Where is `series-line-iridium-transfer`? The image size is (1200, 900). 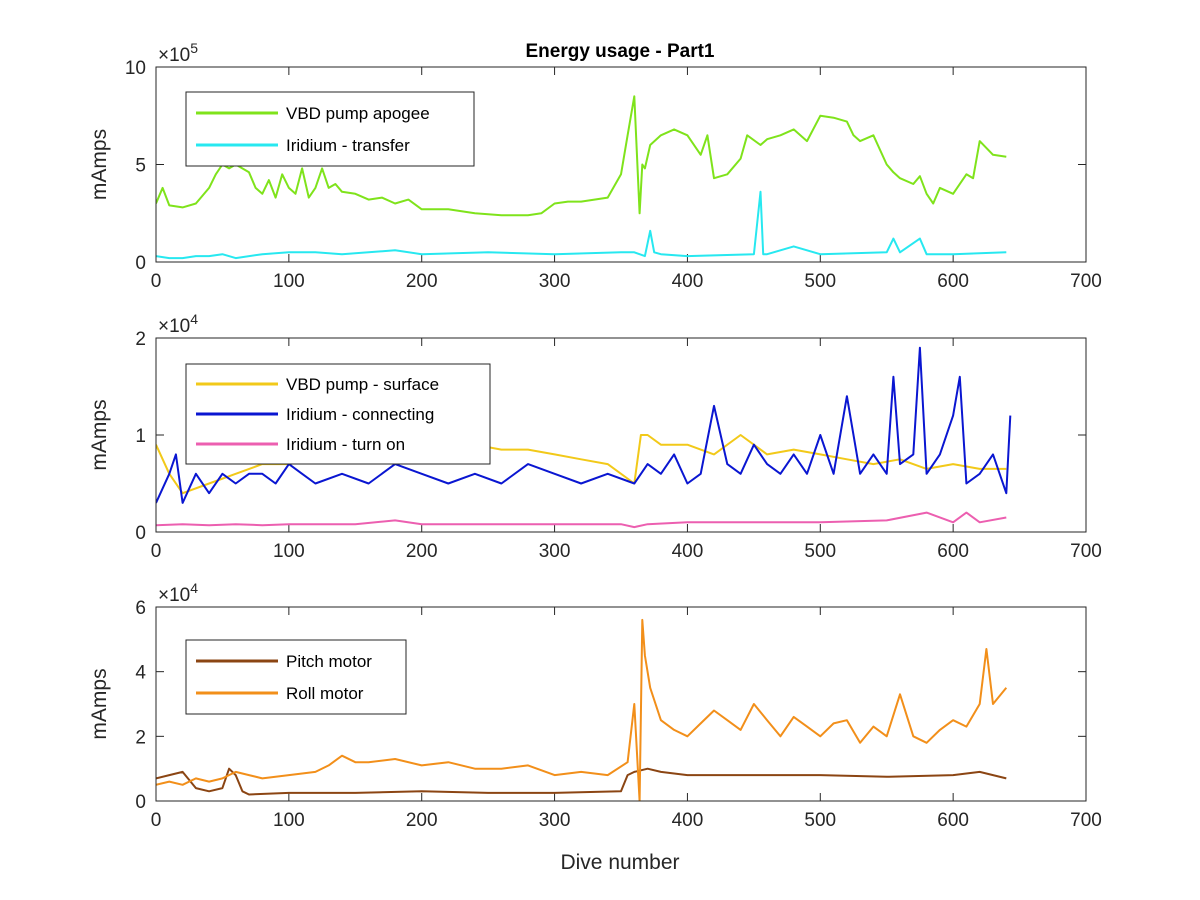 series-line-iridium-transfer is located at coordinates (581, 225).